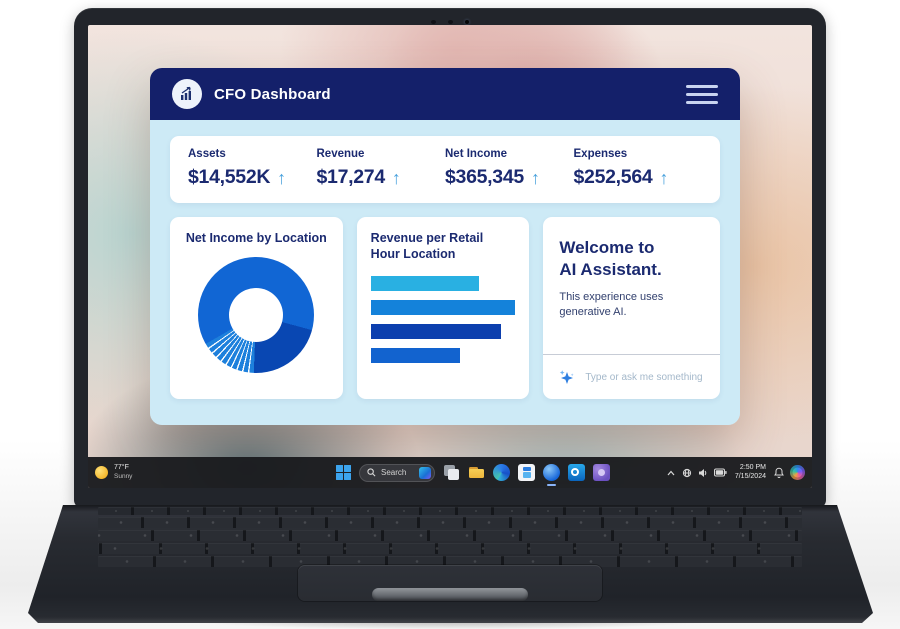  What do you see at coordinates (343, 472) in the screenshot?
I see `start-button` at bounding box center [343, 472].